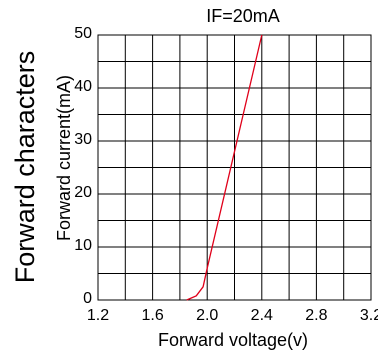 The image size is (378, 357). Describe the element at coordinates (83, 86) in the screenshot. I see `y-tick-label: 40` at that location.